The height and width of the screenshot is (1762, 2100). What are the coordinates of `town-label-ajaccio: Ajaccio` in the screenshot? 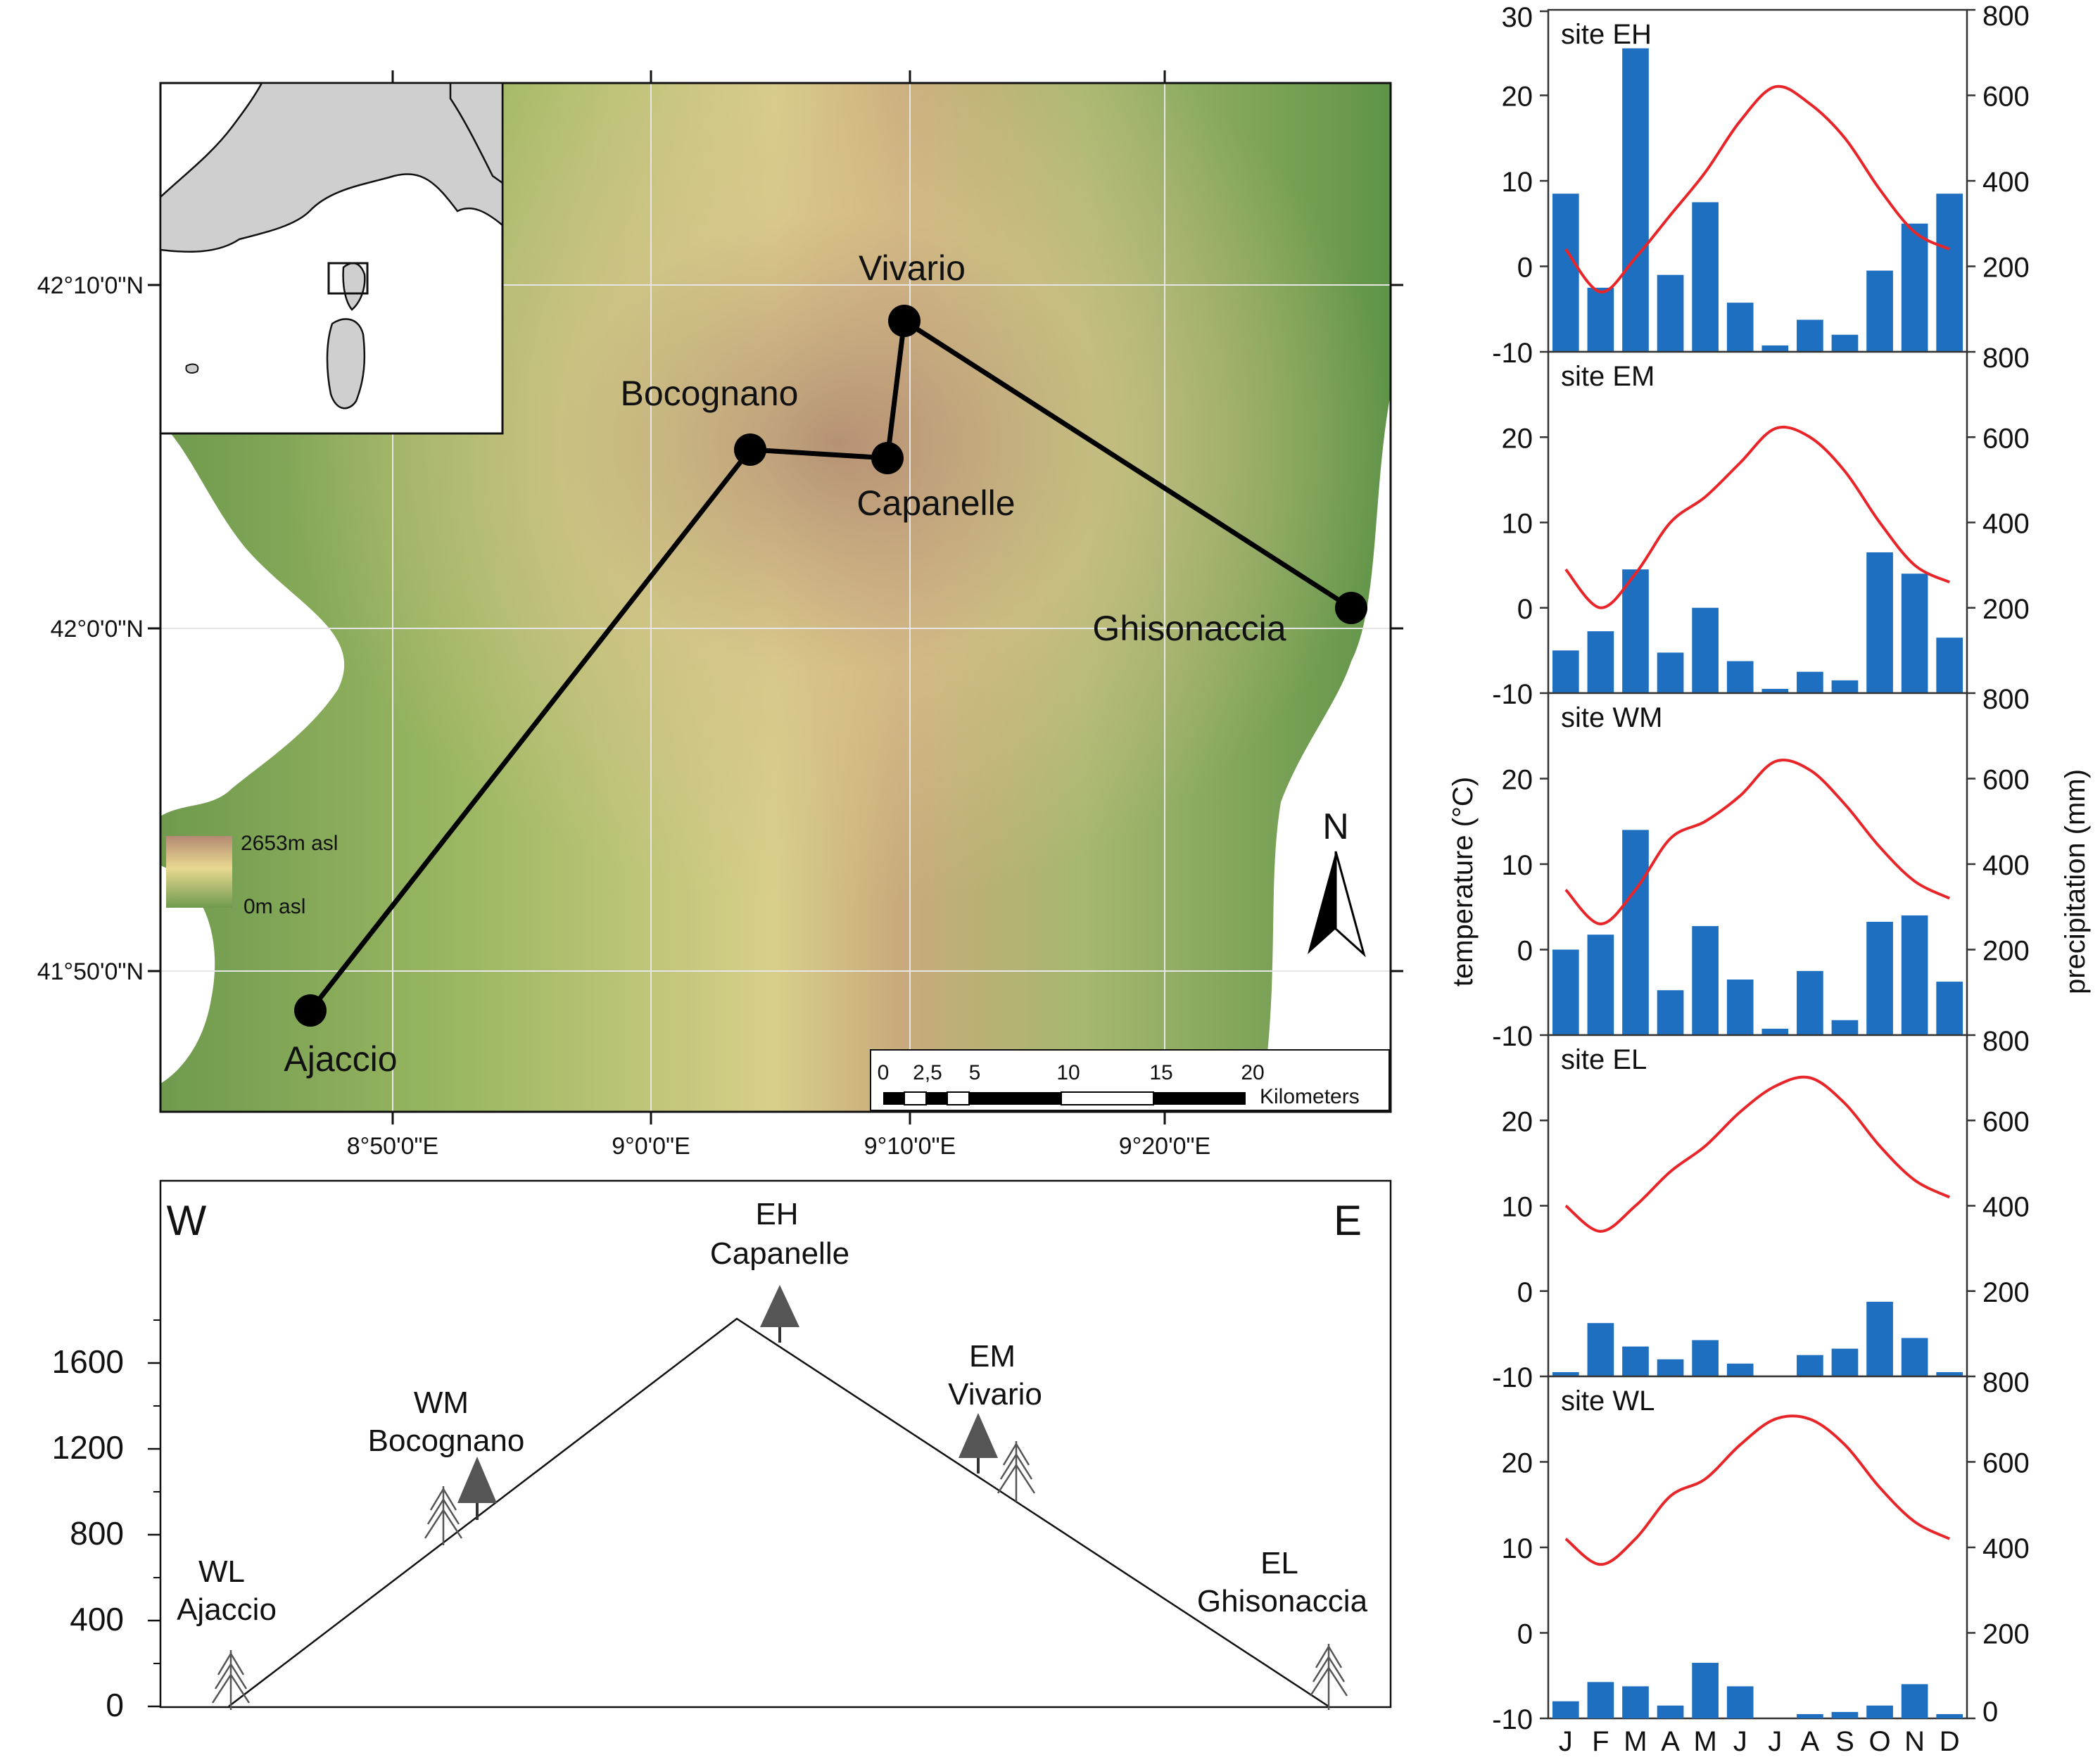 It's located at (340, 1059).